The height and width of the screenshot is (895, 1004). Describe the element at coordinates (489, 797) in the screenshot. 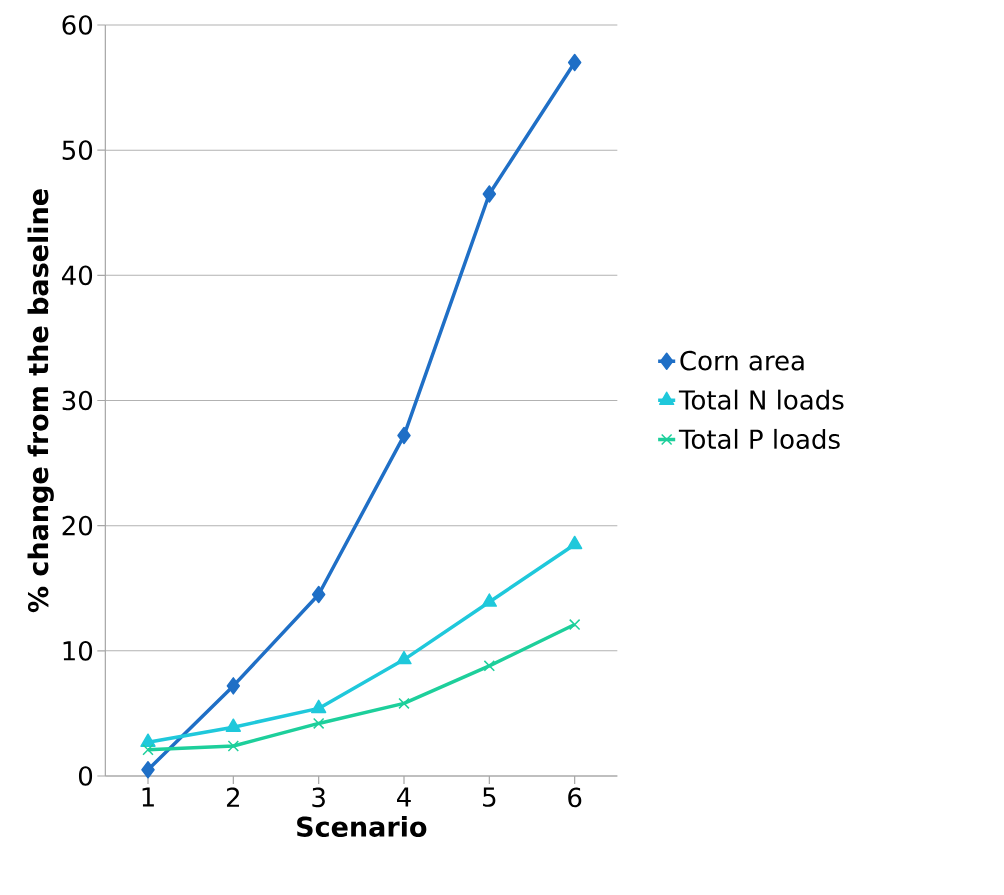

I see `x-tick-label: 5` at that location.